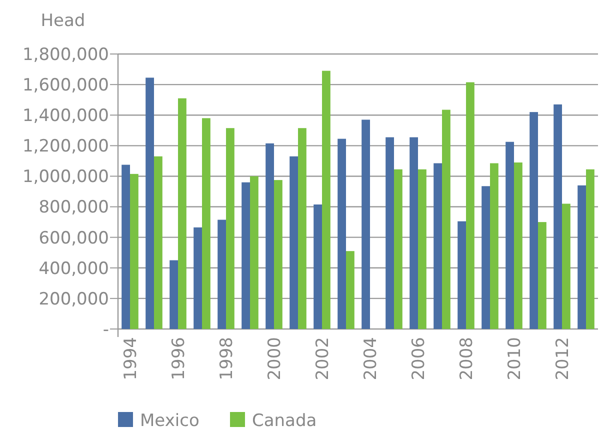 The image size is (602, 432). I want to click on legend-label: Canada, so click(284, 420).